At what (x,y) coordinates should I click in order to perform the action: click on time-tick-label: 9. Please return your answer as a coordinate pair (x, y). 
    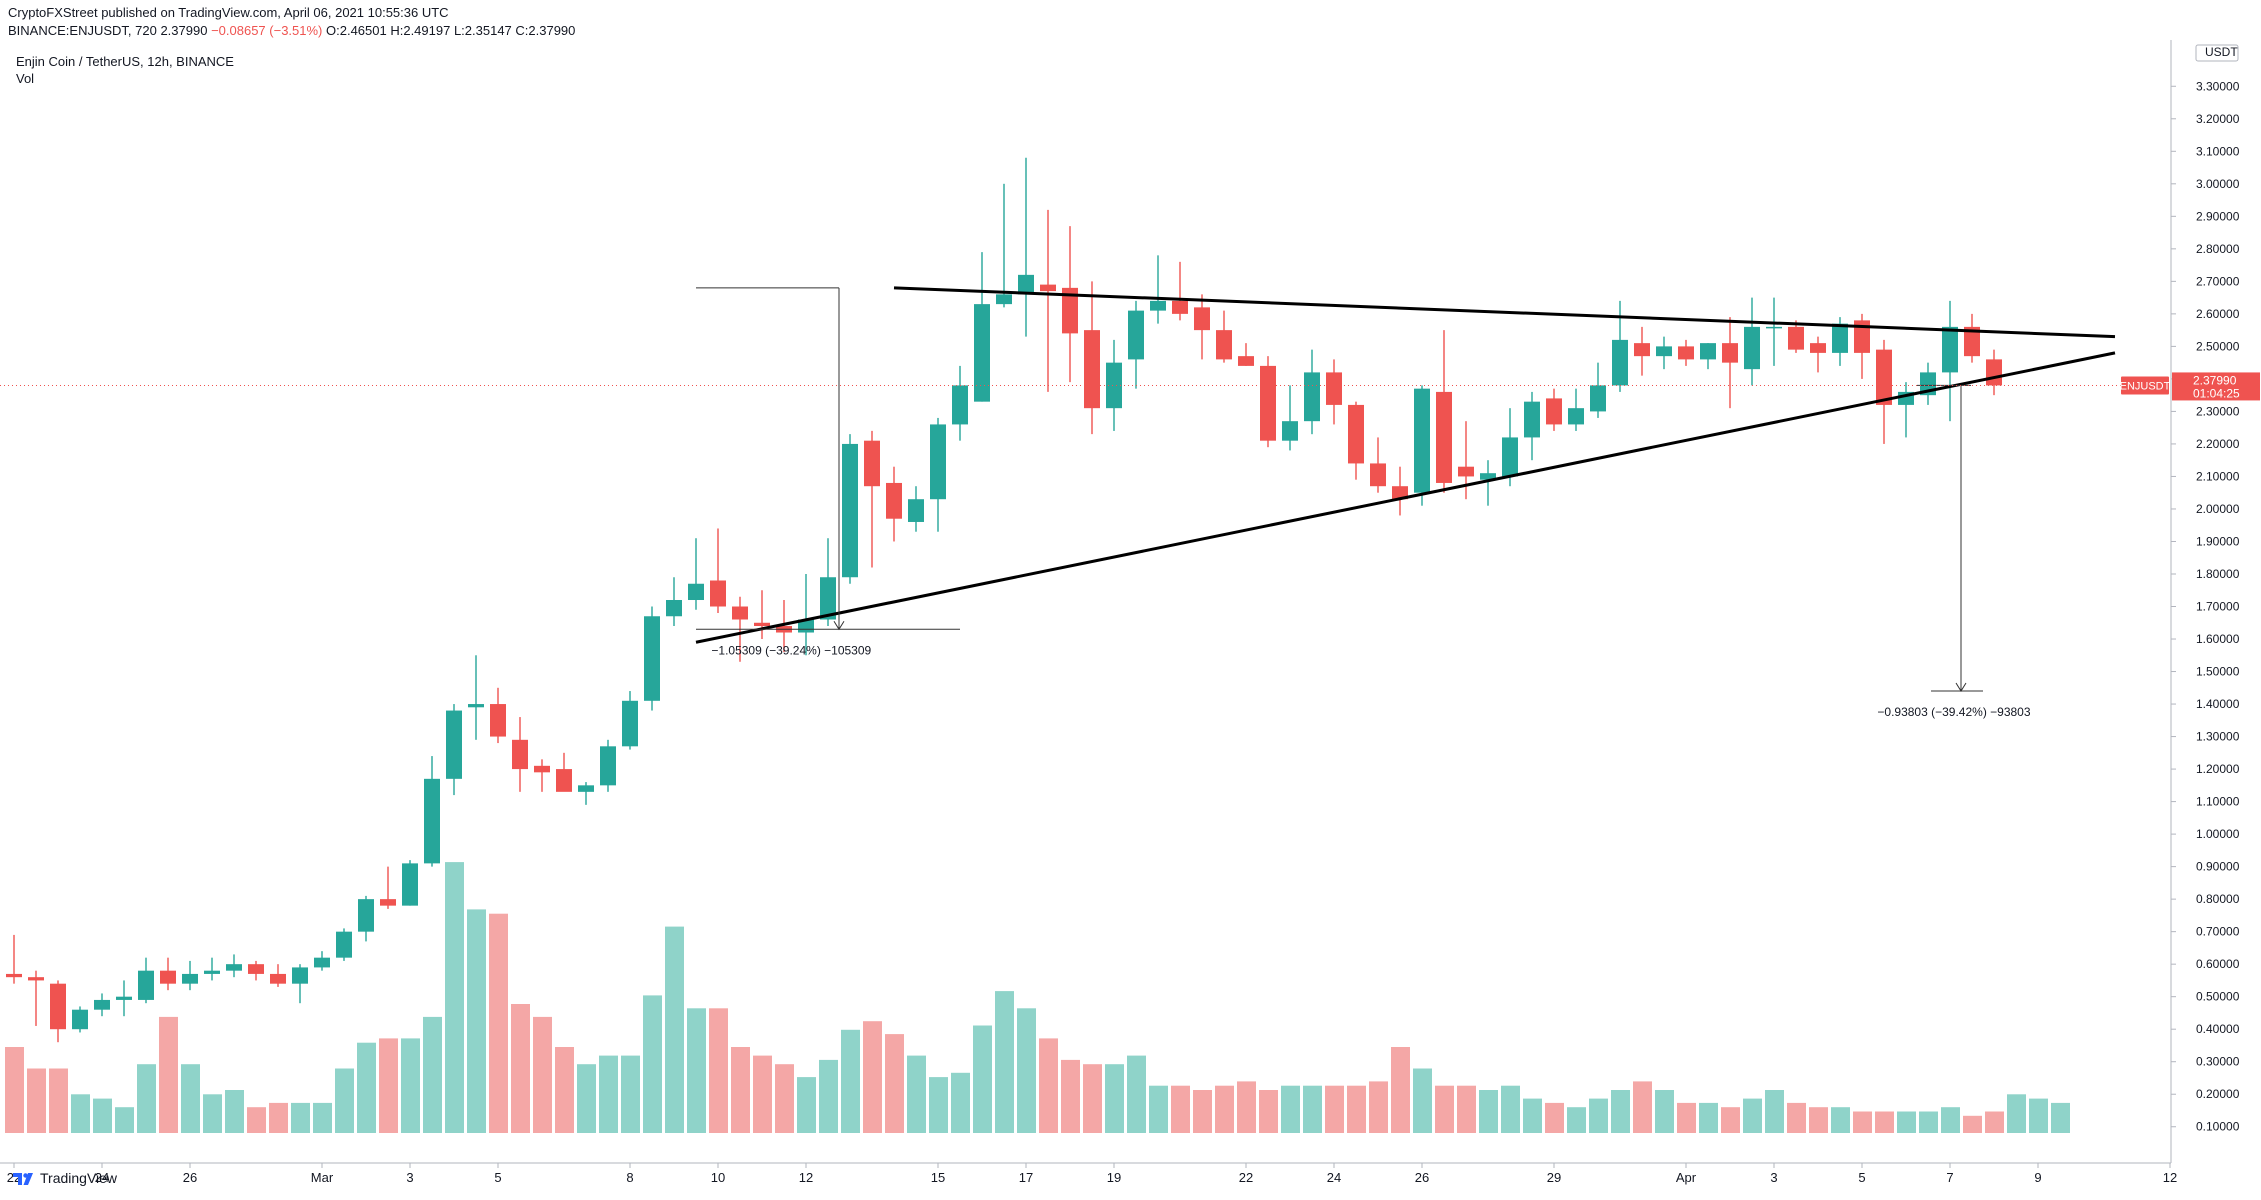
    Looking at the image, I should click on (2037, 1177).